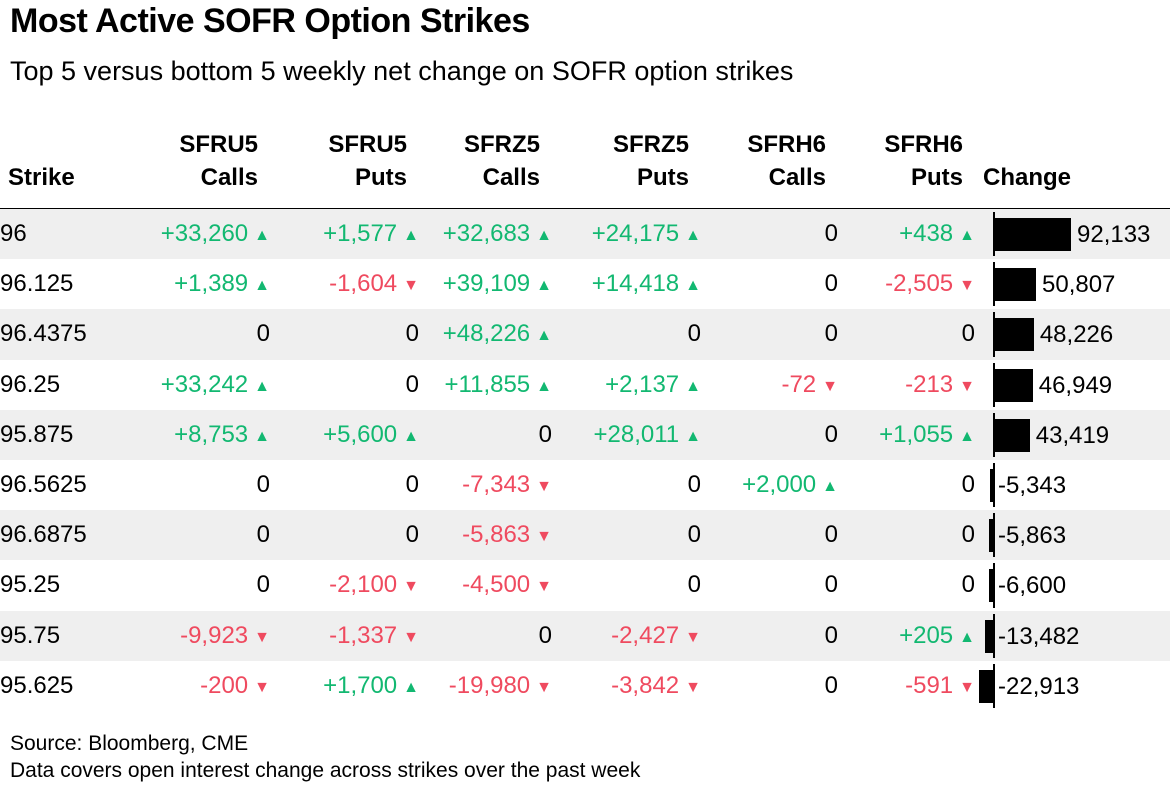 This screenshot has height=786, width=1176. Describe the element at coordinates (626, 168) in the screenshot. I see `header-sfrz5-puts: SFRZ5 Puts` at that location.